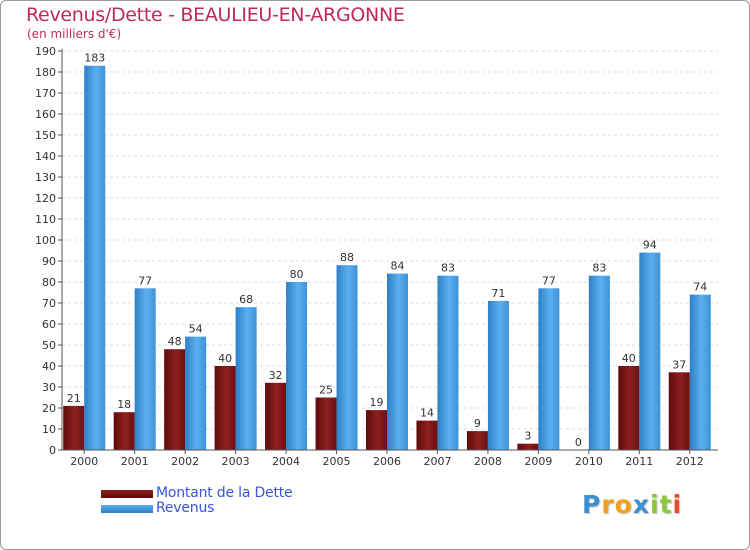  What do you see at coordinates (45, 156) in the screenshot?
I see `y-tick-label: 140` at bounding box center [45, 156].